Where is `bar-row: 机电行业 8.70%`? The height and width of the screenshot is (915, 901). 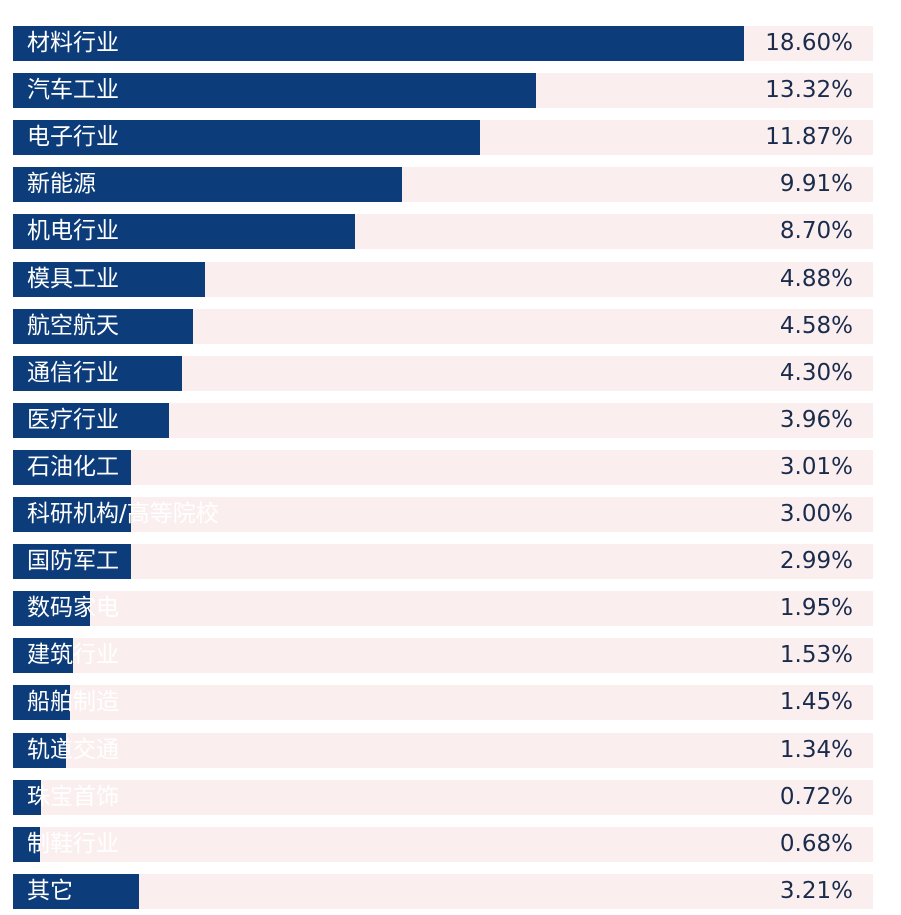 bar-row: 机电行业 8.70% is located at coordinates (443, 231).